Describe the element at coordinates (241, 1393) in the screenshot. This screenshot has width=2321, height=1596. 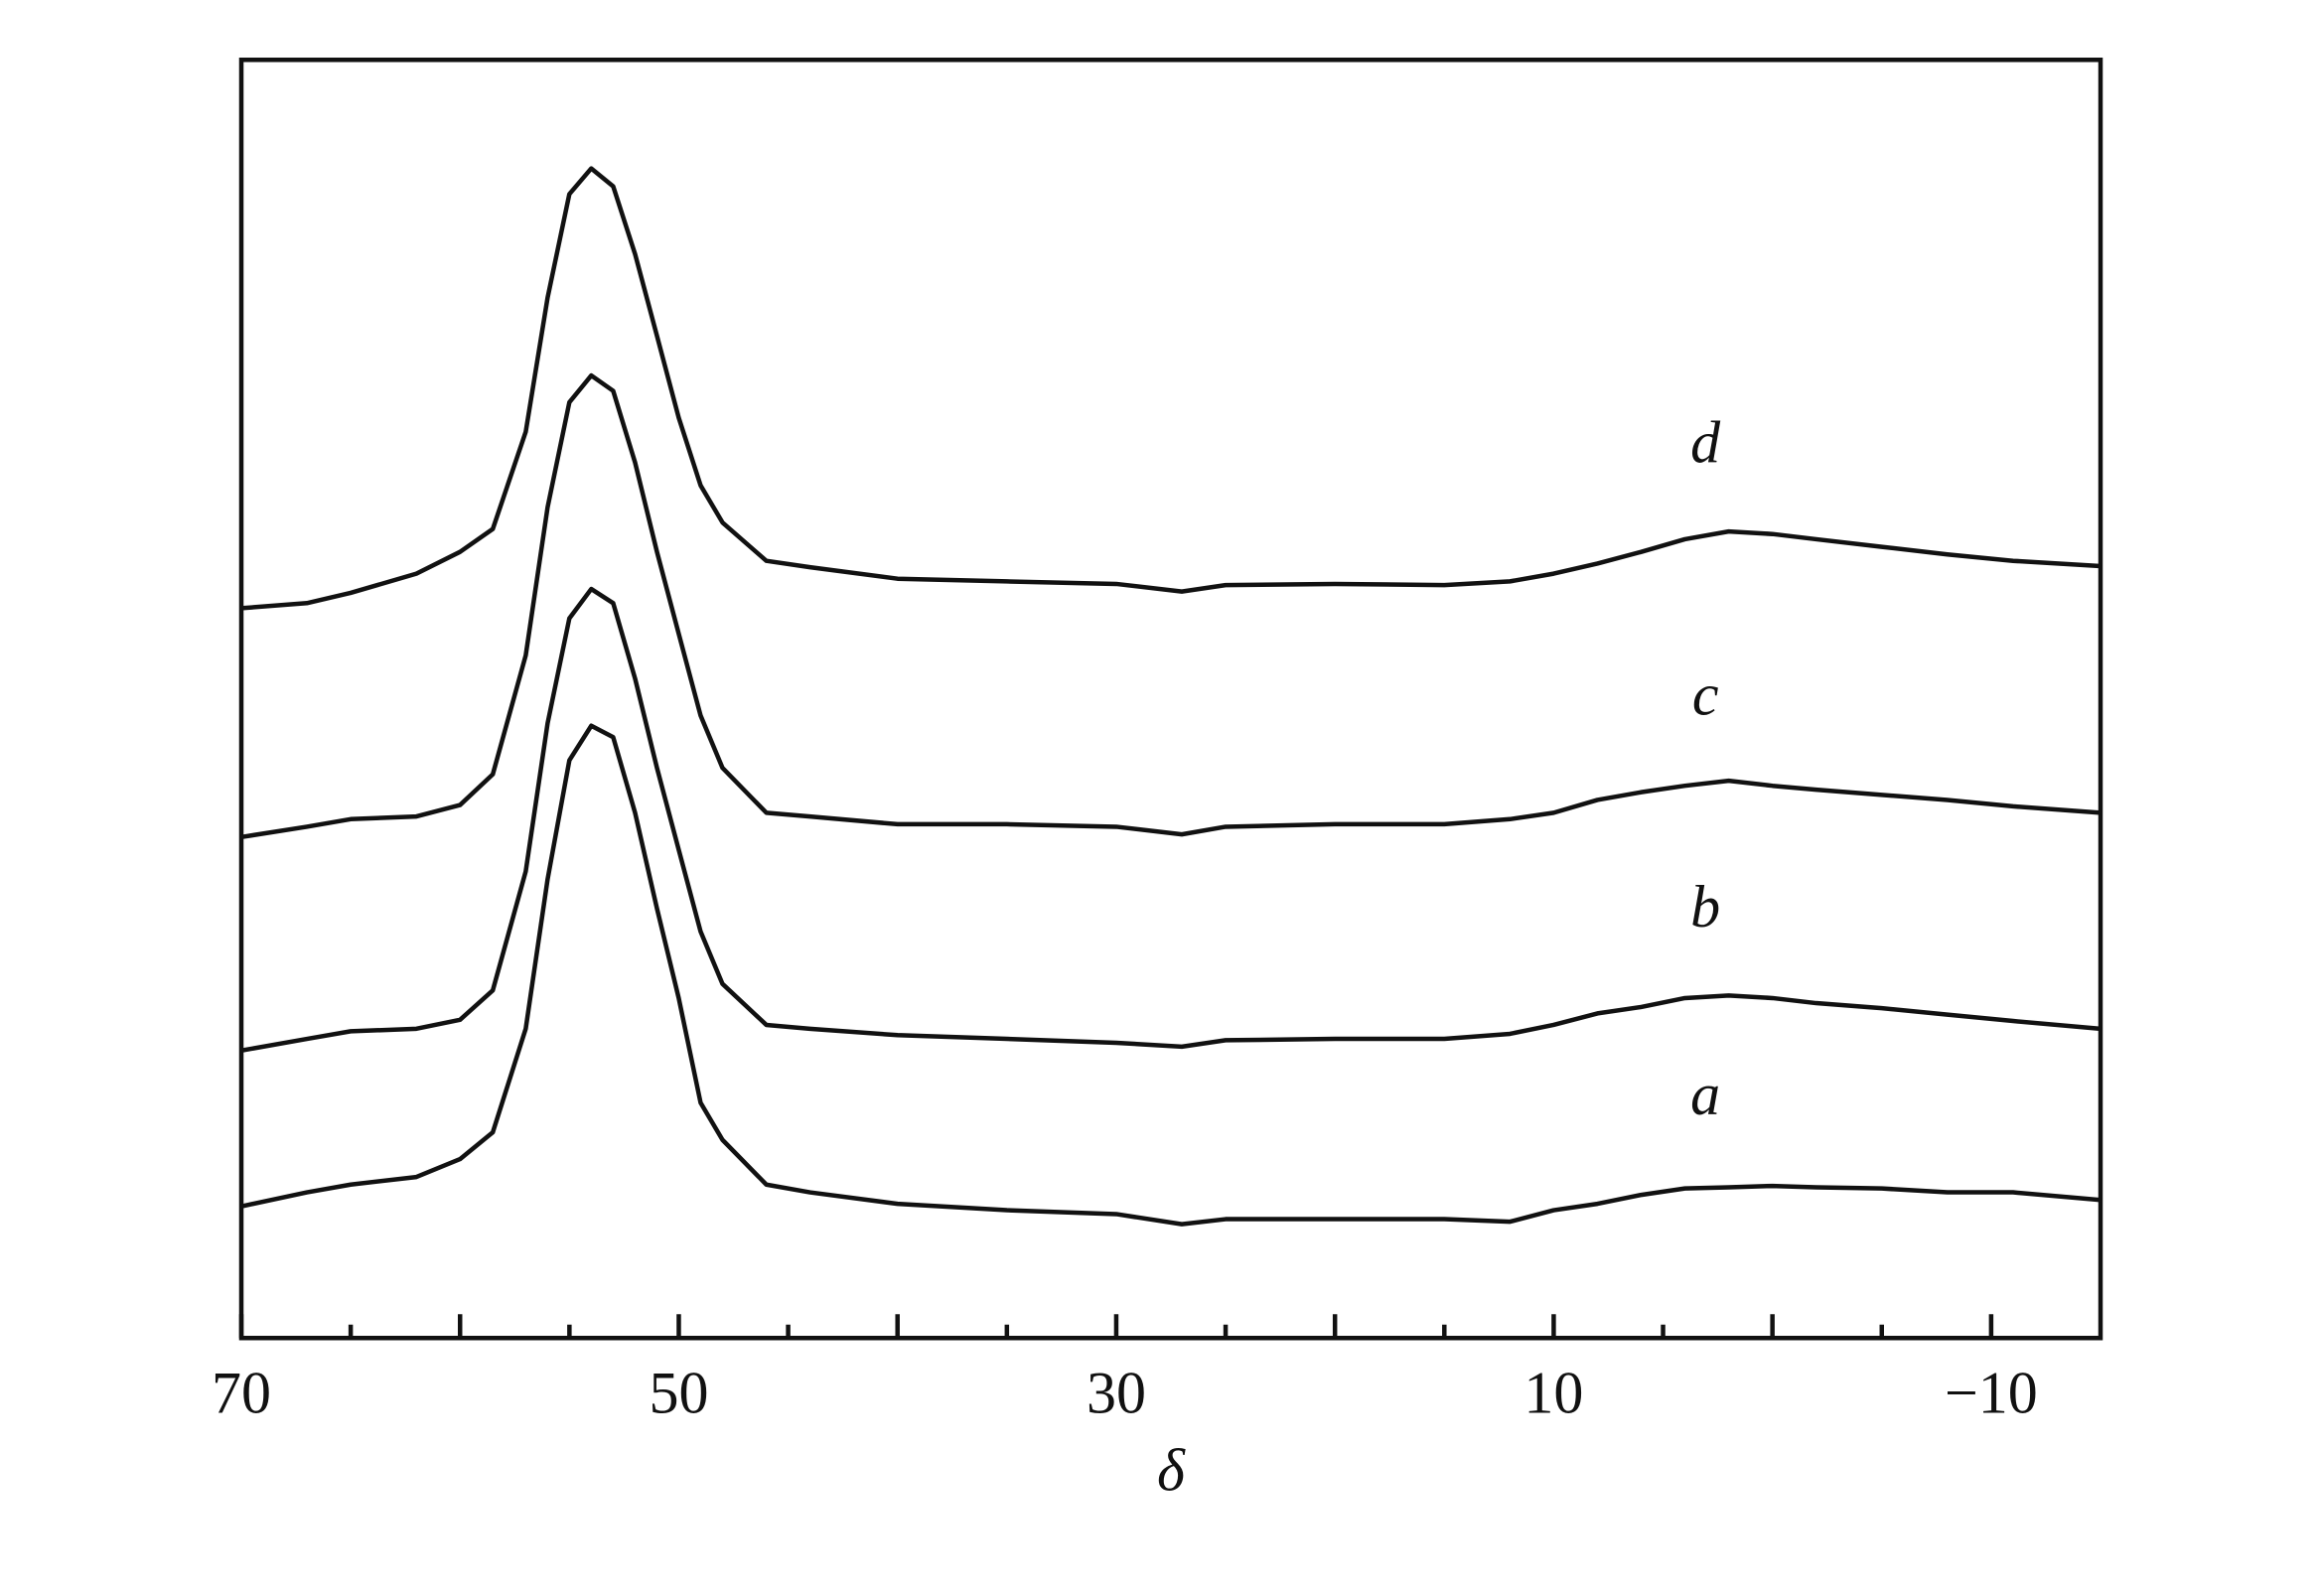
I see `x-tick-label: 70` at that location.